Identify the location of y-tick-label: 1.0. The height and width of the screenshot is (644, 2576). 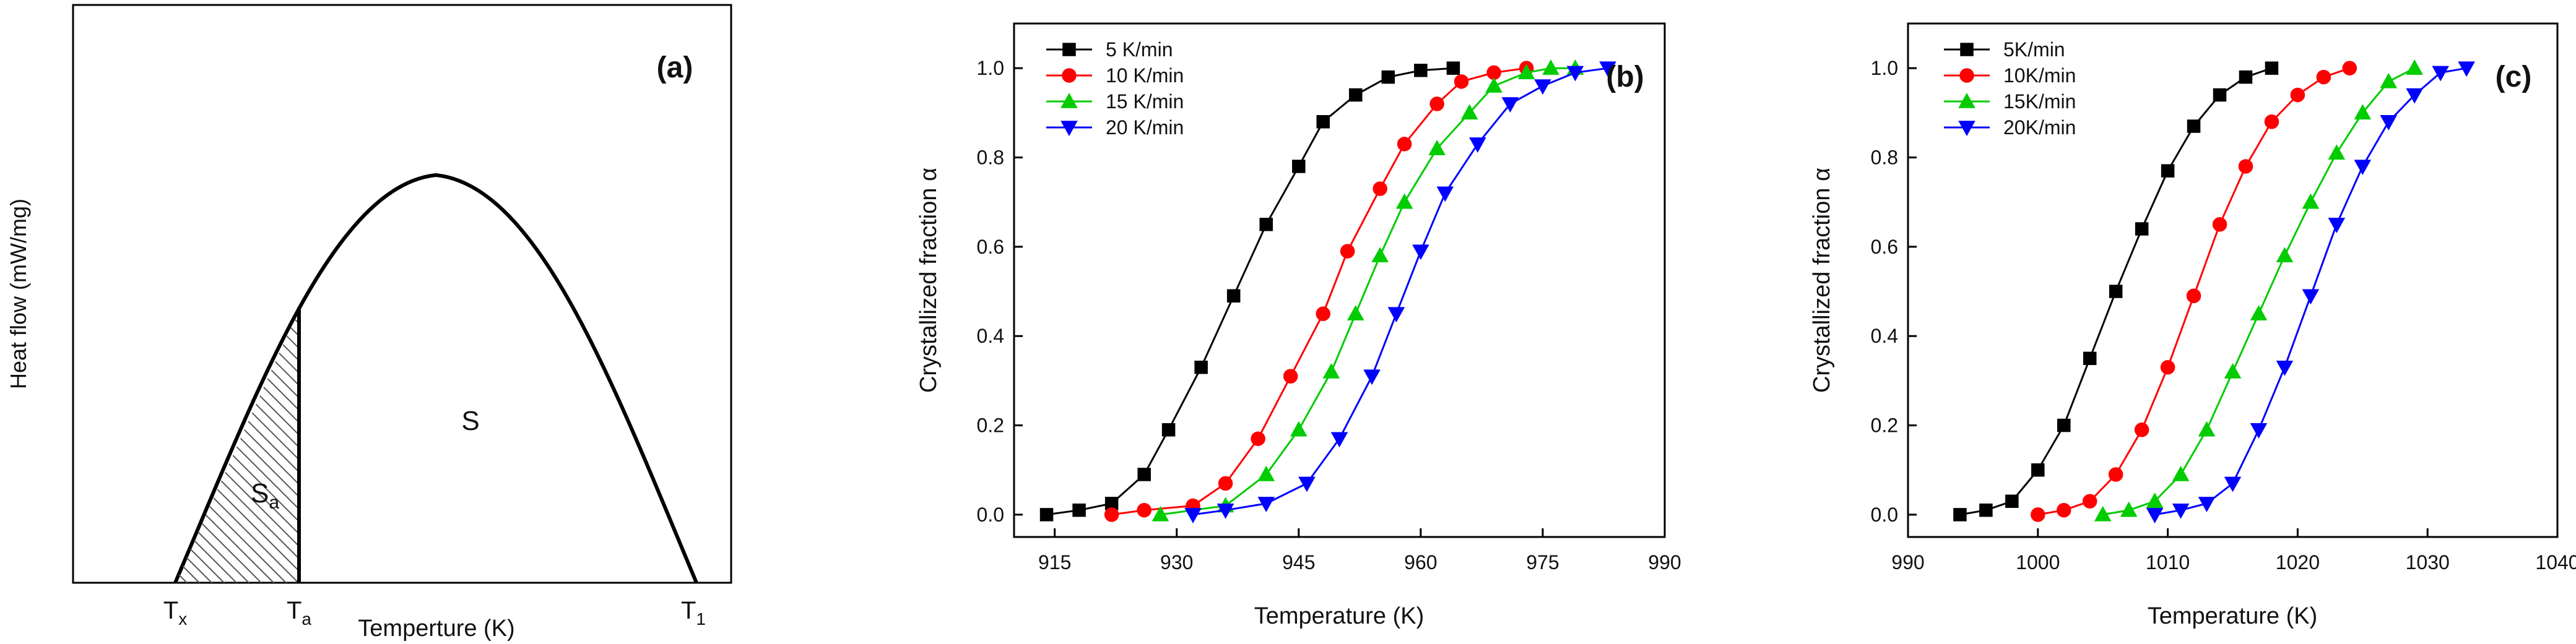
(990, 68).